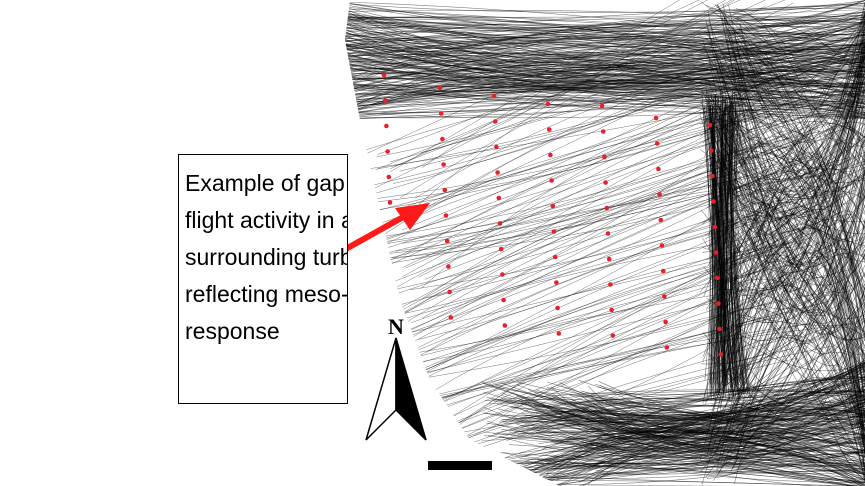 This screenshot has height=486, width=865. What do you see at coordinates (460, 465) in the screenshot?
I see `scale-bar` at bounding box center [460, 465].